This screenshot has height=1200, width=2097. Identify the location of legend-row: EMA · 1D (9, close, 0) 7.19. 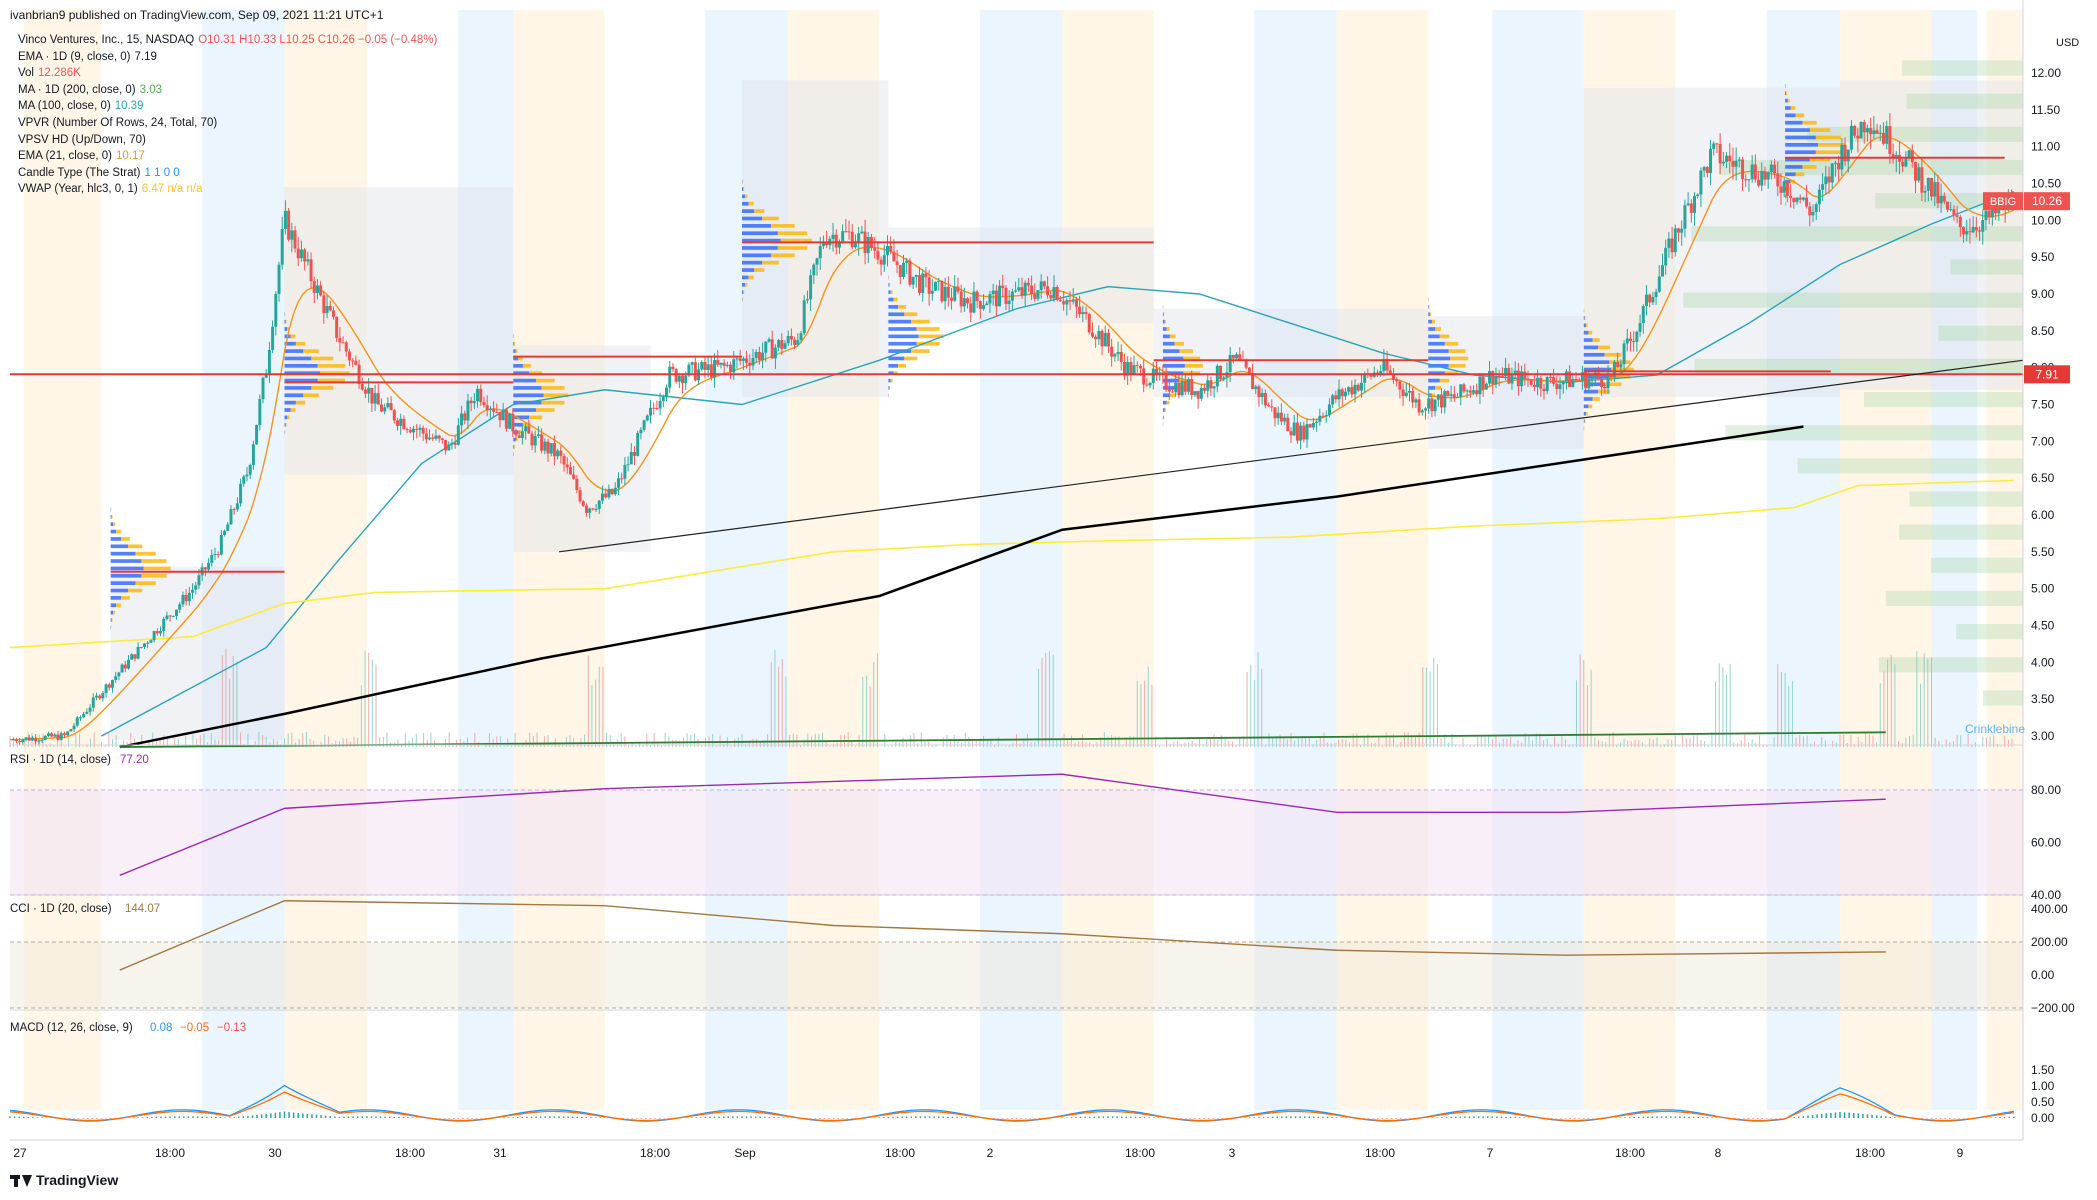
(87, 57).